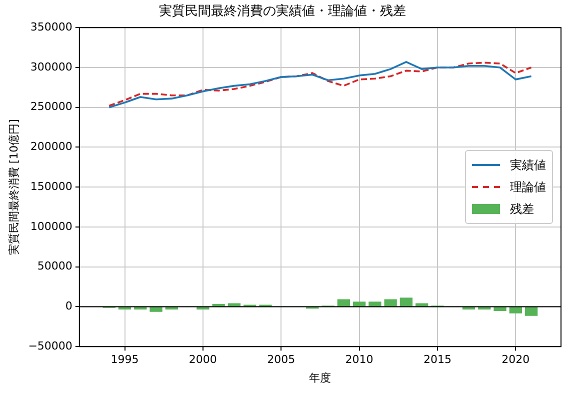  Describe the element at coordinates (528, 165) in the screenshot. I see `legend-label: 実績値` at that location.